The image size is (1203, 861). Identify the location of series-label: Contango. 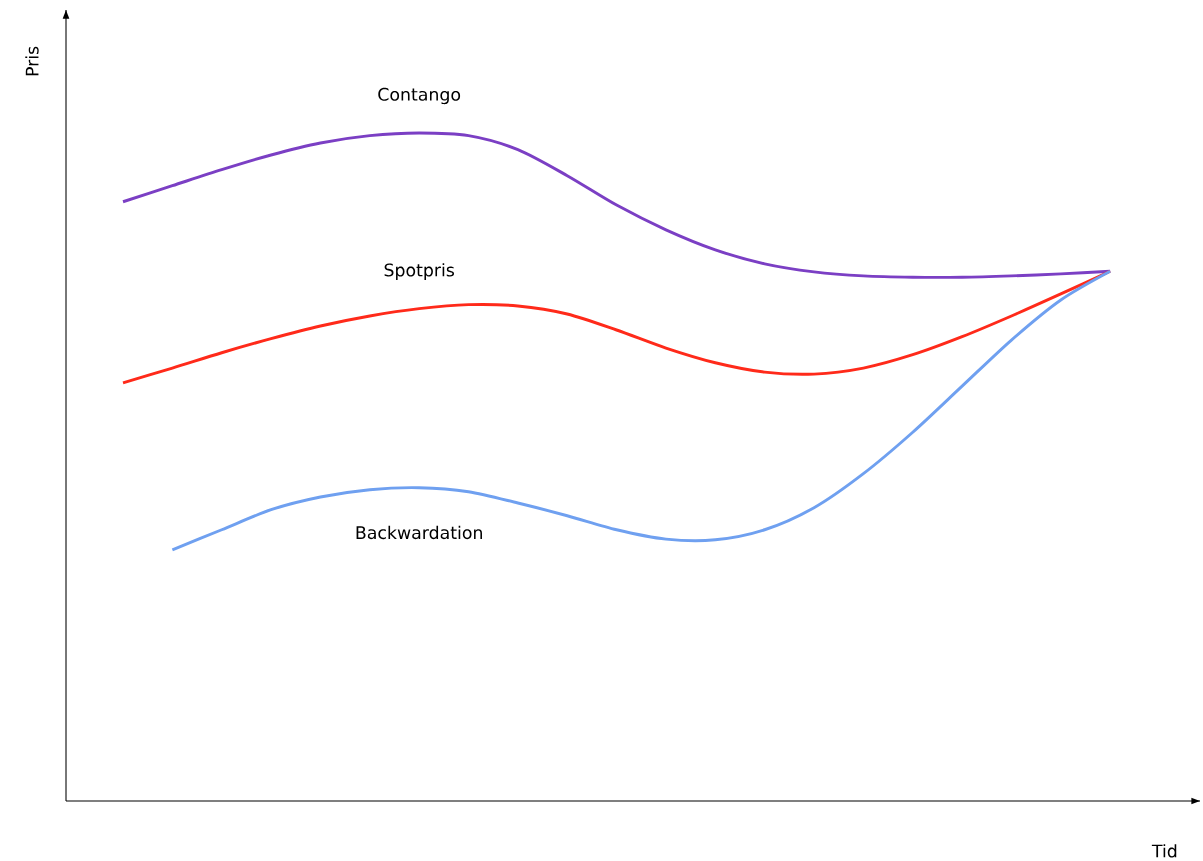
(419, 96).